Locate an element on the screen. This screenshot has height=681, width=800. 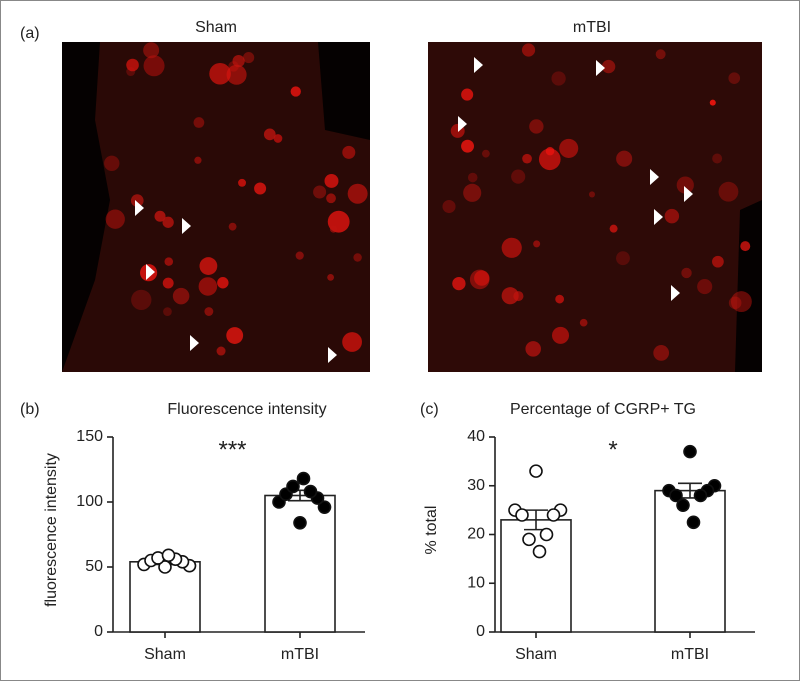
panel-label: (c) is located at coordinates (429, 409).